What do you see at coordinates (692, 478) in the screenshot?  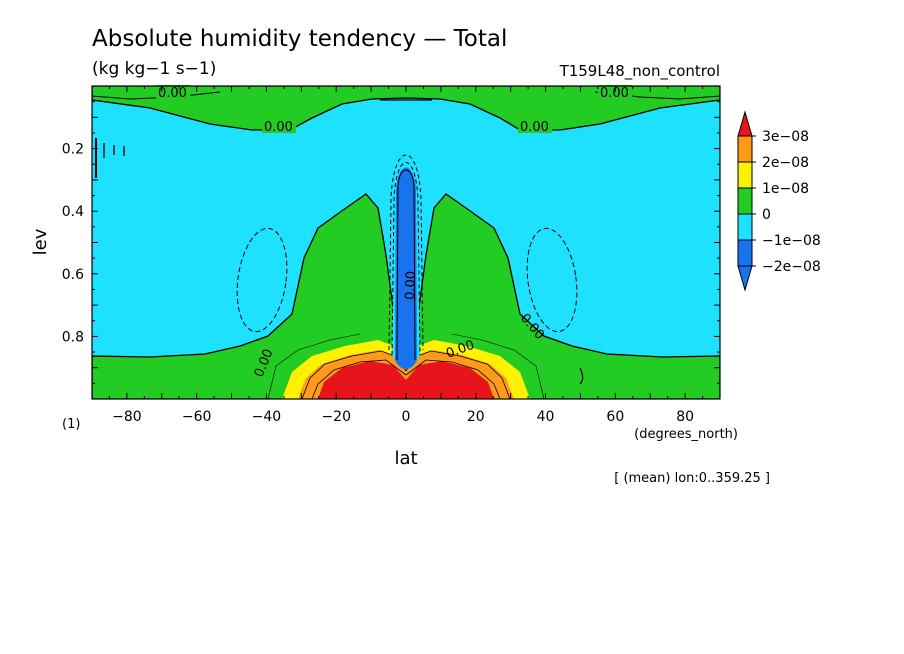 I see `averaging-note: [ (mean) lon:0..359.25 ]` at bounding box center [692, 478].